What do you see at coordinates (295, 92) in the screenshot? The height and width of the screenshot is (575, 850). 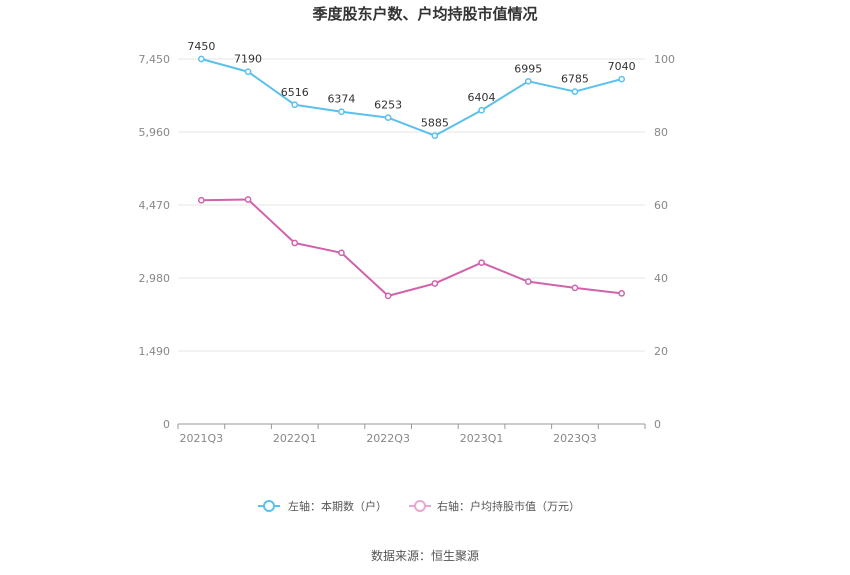 I see `data-label: 6516` at bounding box center [295, 92].